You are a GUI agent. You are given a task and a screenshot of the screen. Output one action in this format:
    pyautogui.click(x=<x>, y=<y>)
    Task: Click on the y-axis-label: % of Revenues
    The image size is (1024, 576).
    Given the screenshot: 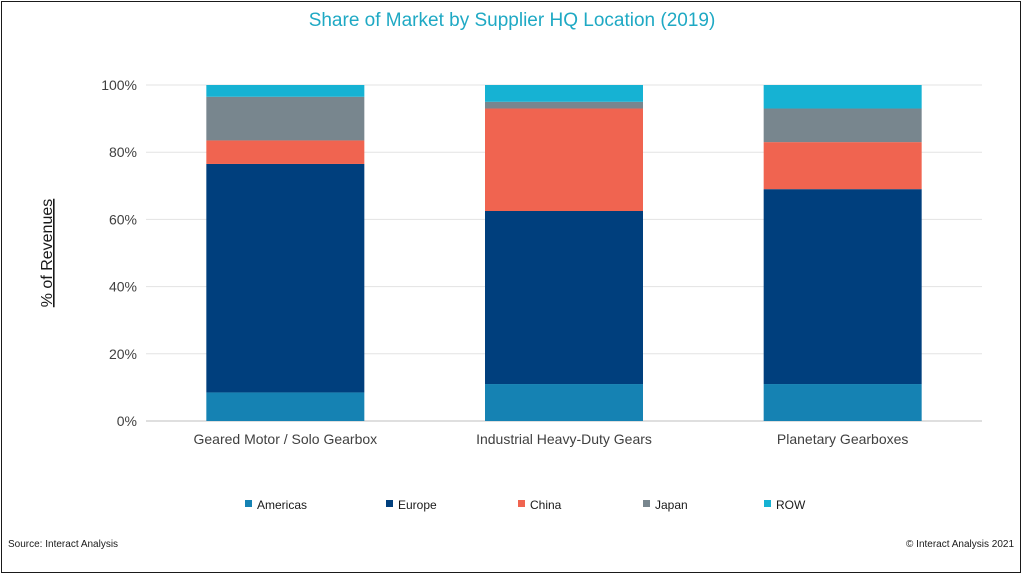 What is the action you would take?
    pyautogui.click(x=47, y=253)
    